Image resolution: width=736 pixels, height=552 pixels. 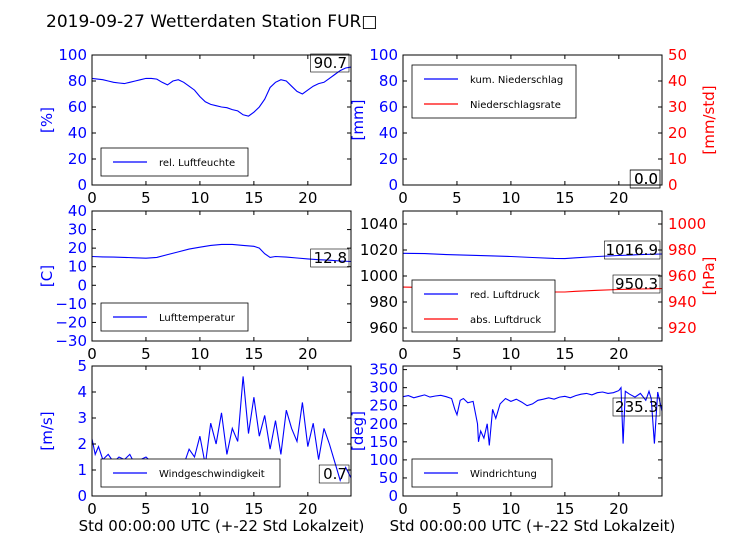 What do you see at coordinates (383, 370) in the screenshot?
I see `y-tick-label: 350` at bounding box center [383, 370].